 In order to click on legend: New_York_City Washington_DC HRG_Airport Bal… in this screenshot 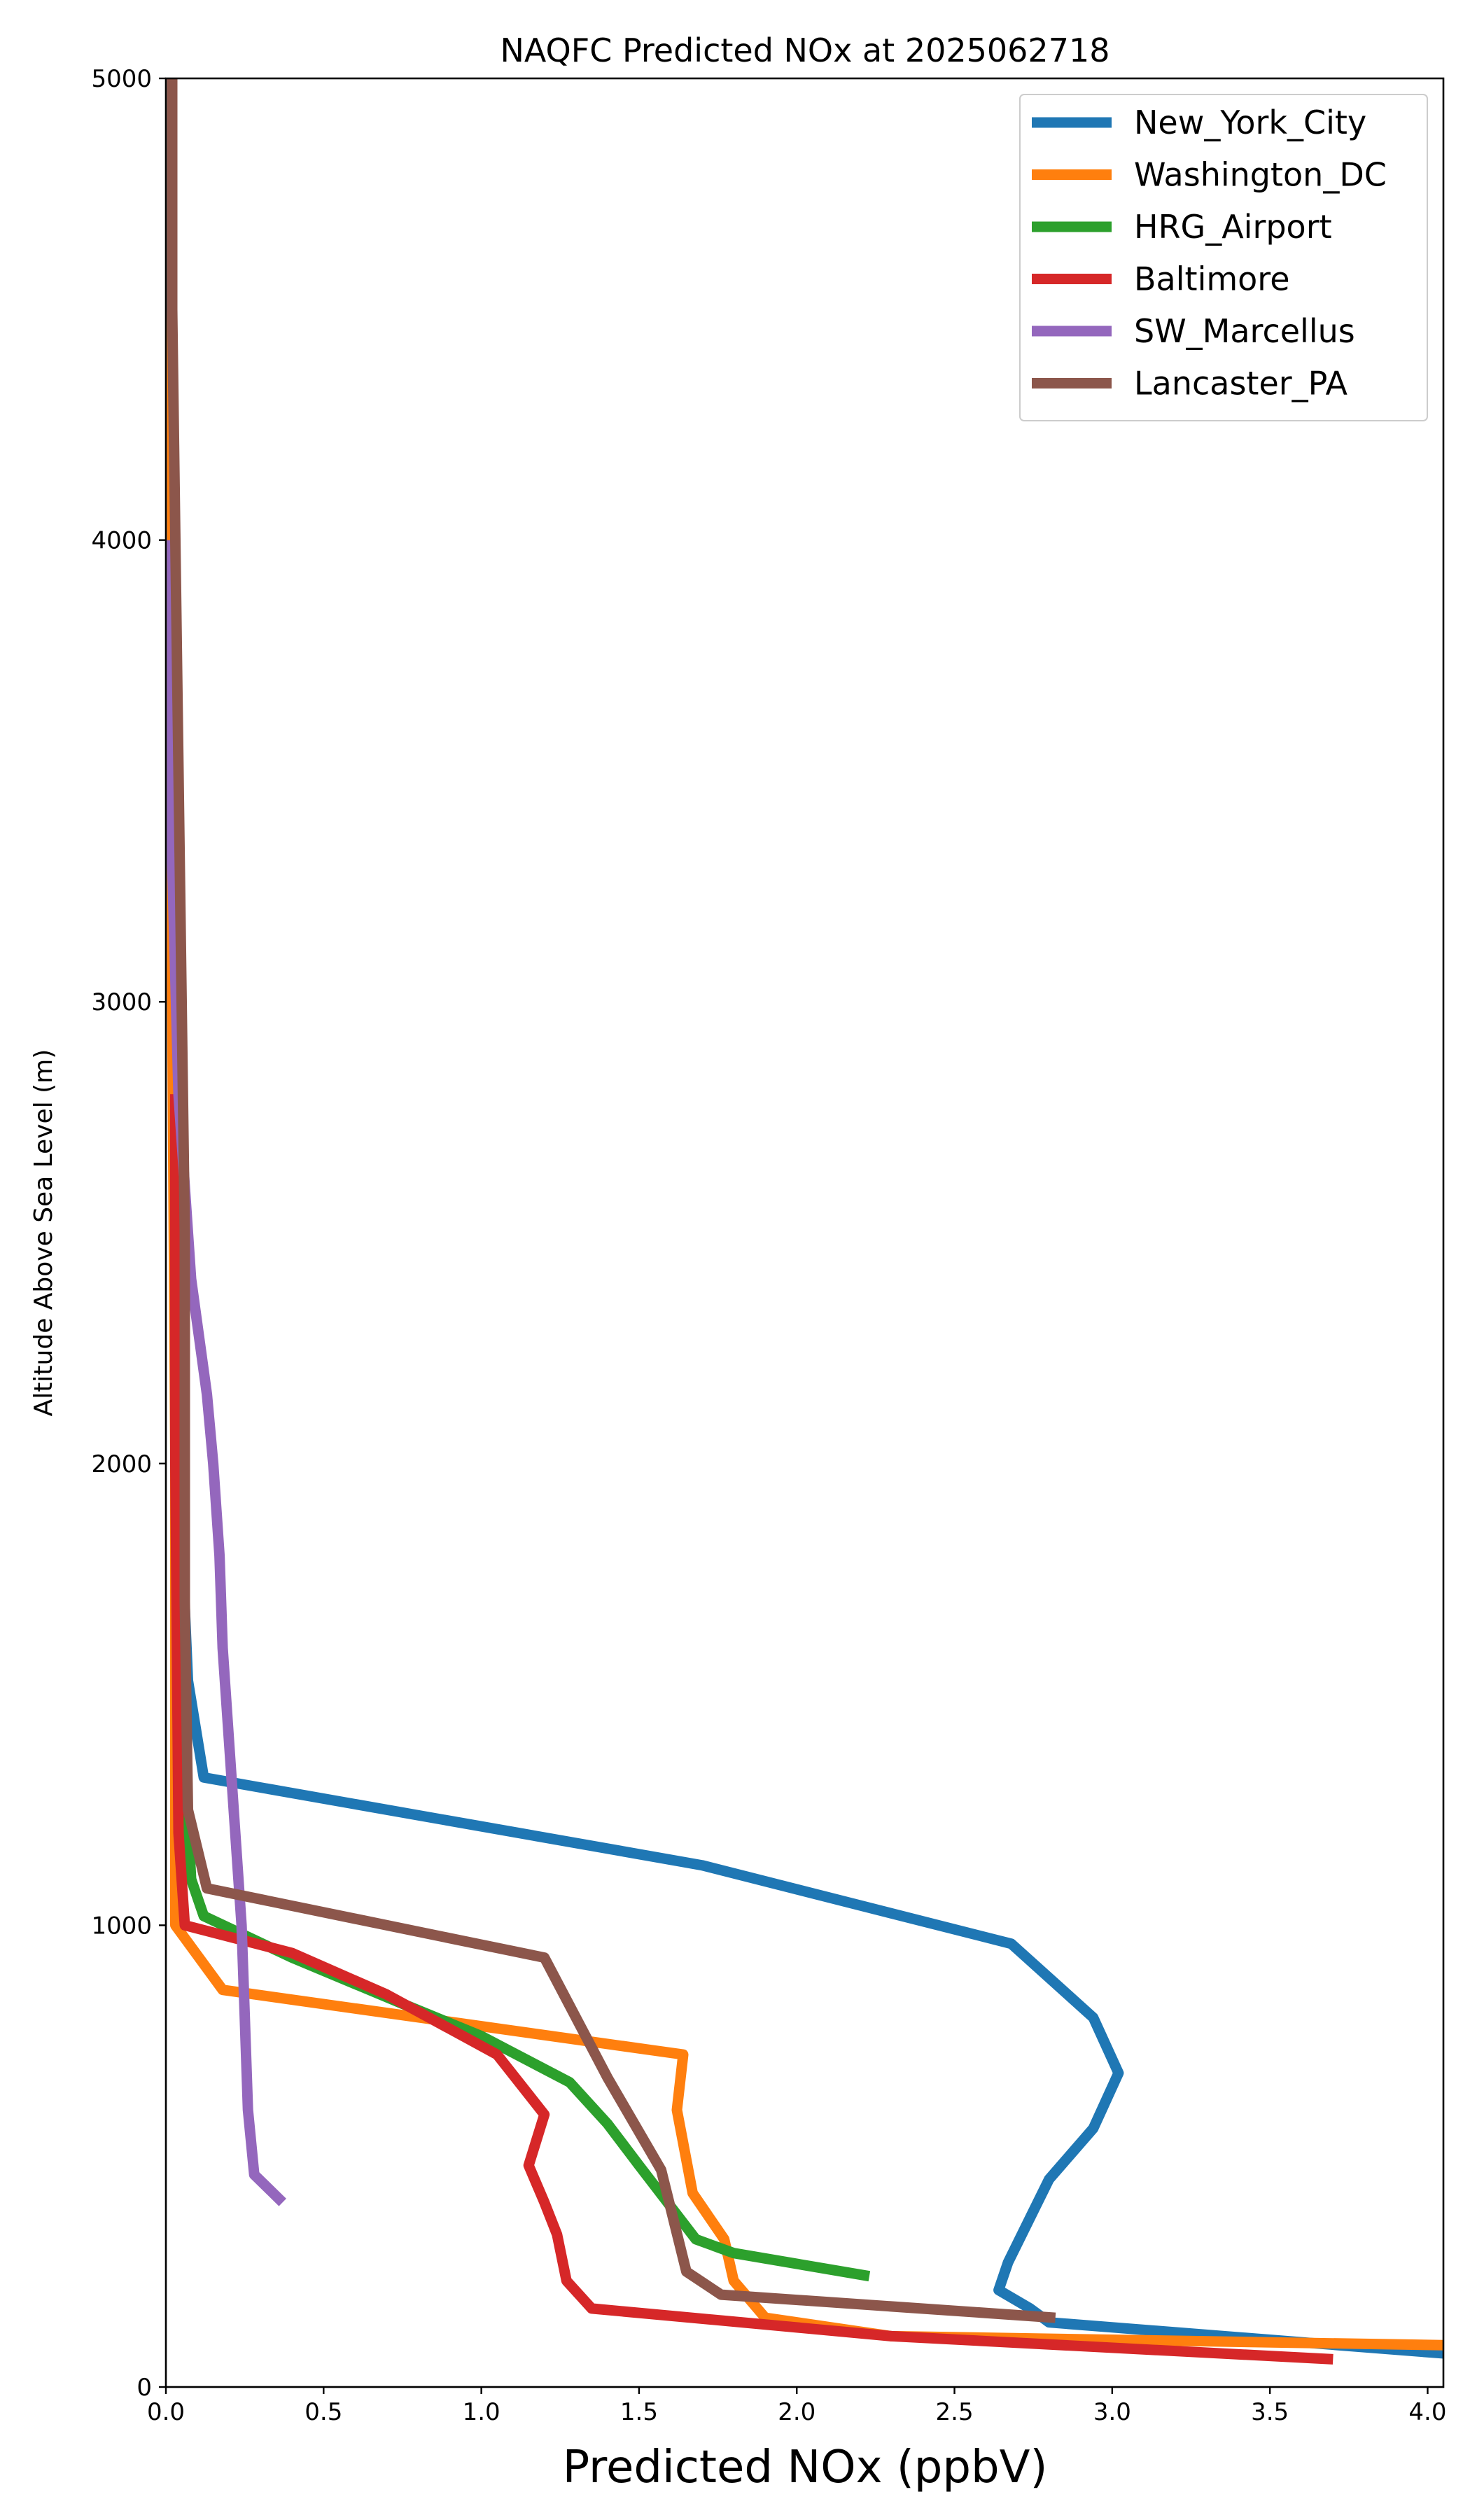, I will do `click(1223, 257)`.